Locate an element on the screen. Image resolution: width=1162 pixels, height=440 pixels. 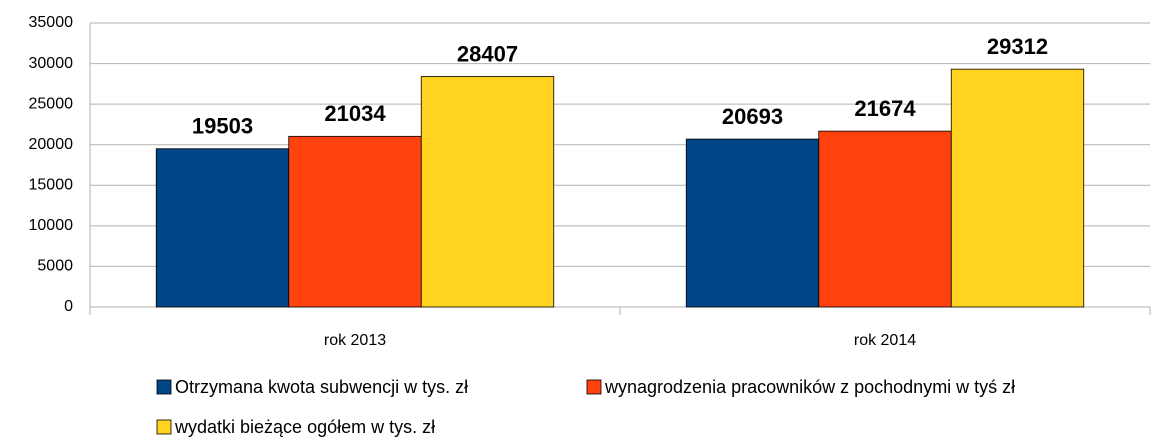
y-tick-label: 15000 is located at coordinates (51, 185).